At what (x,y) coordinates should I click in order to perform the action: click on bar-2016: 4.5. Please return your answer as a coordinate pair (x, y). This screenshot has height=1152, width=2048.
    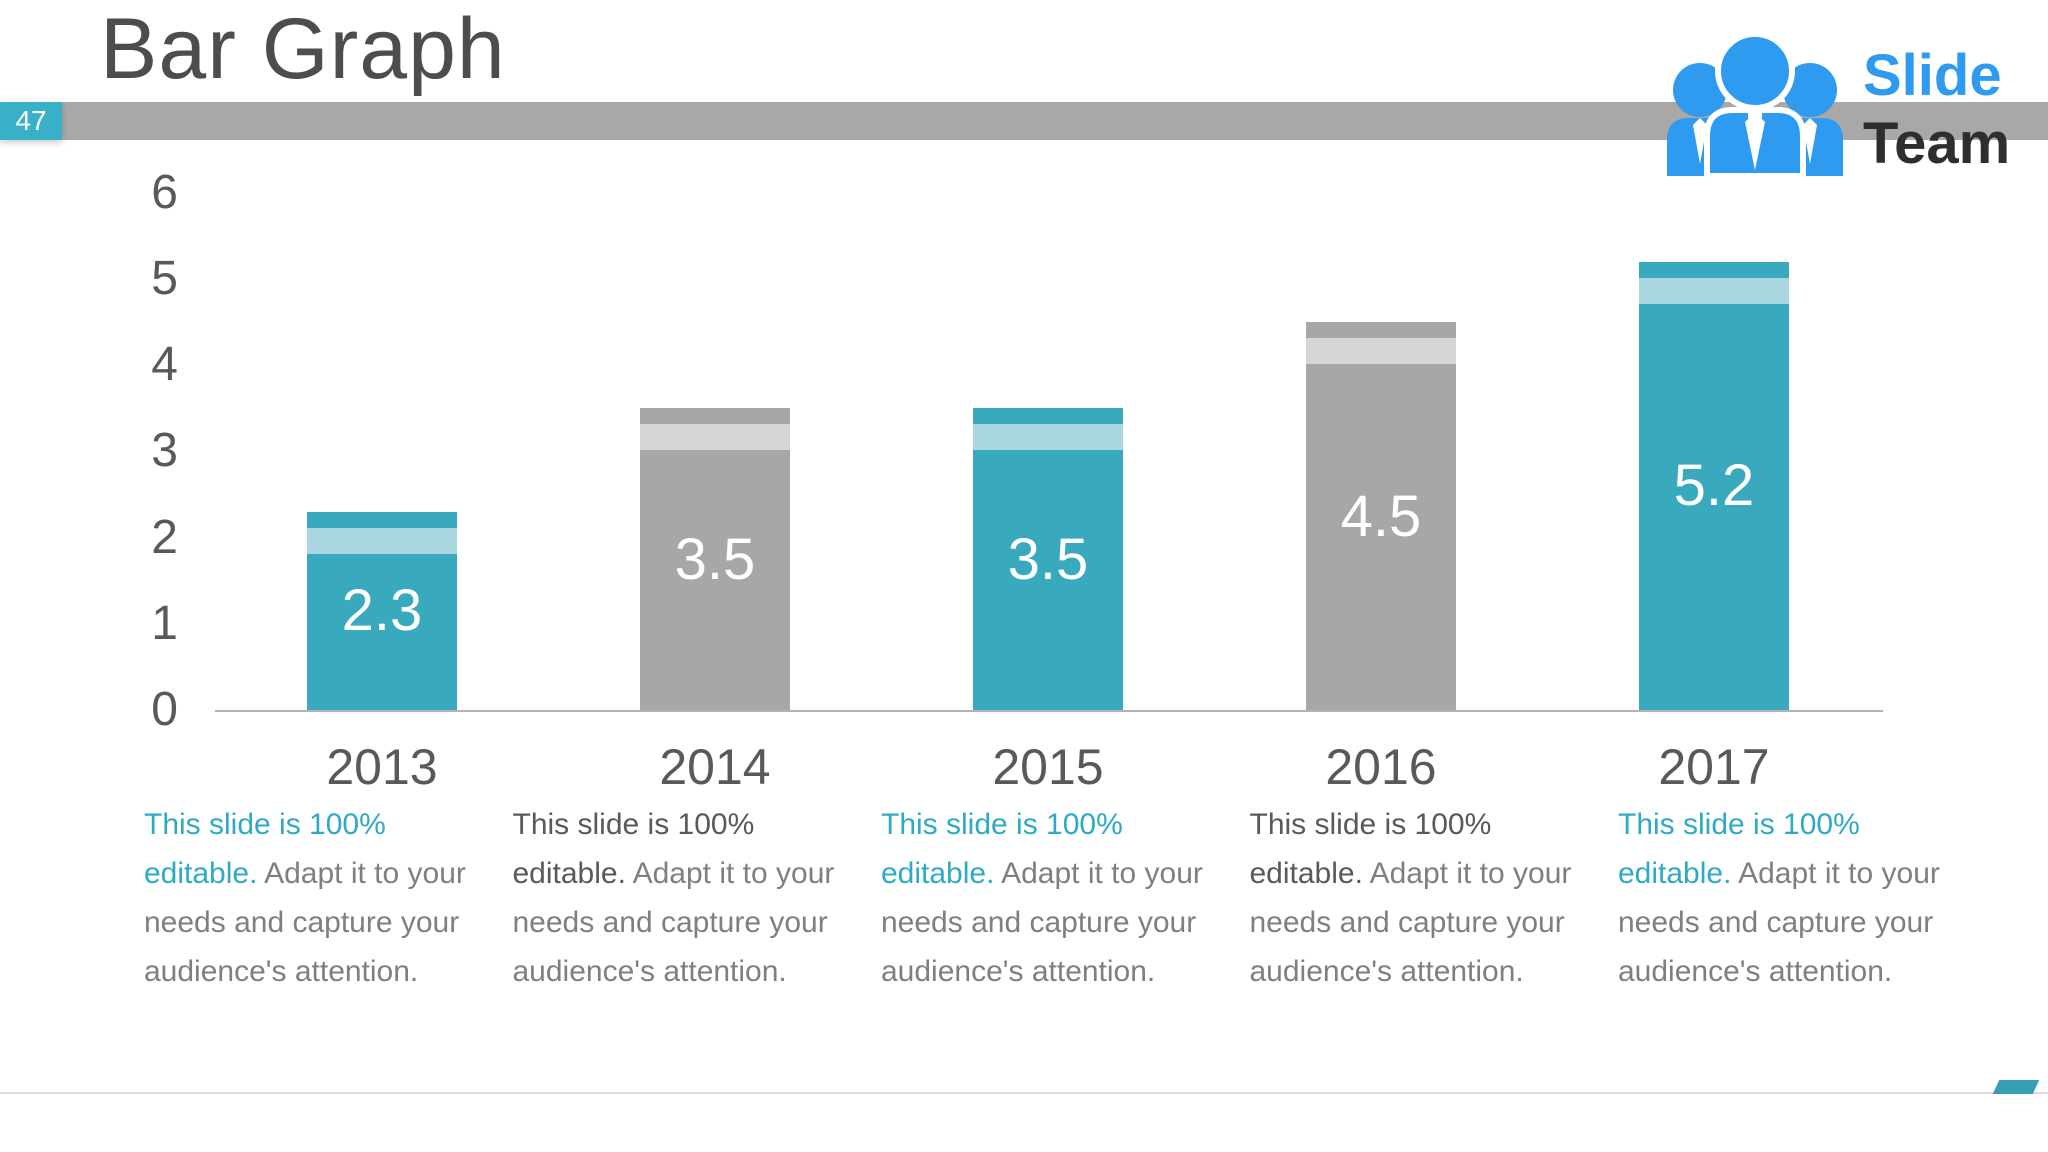
    Looking at the image, I should click on (1381, 516).